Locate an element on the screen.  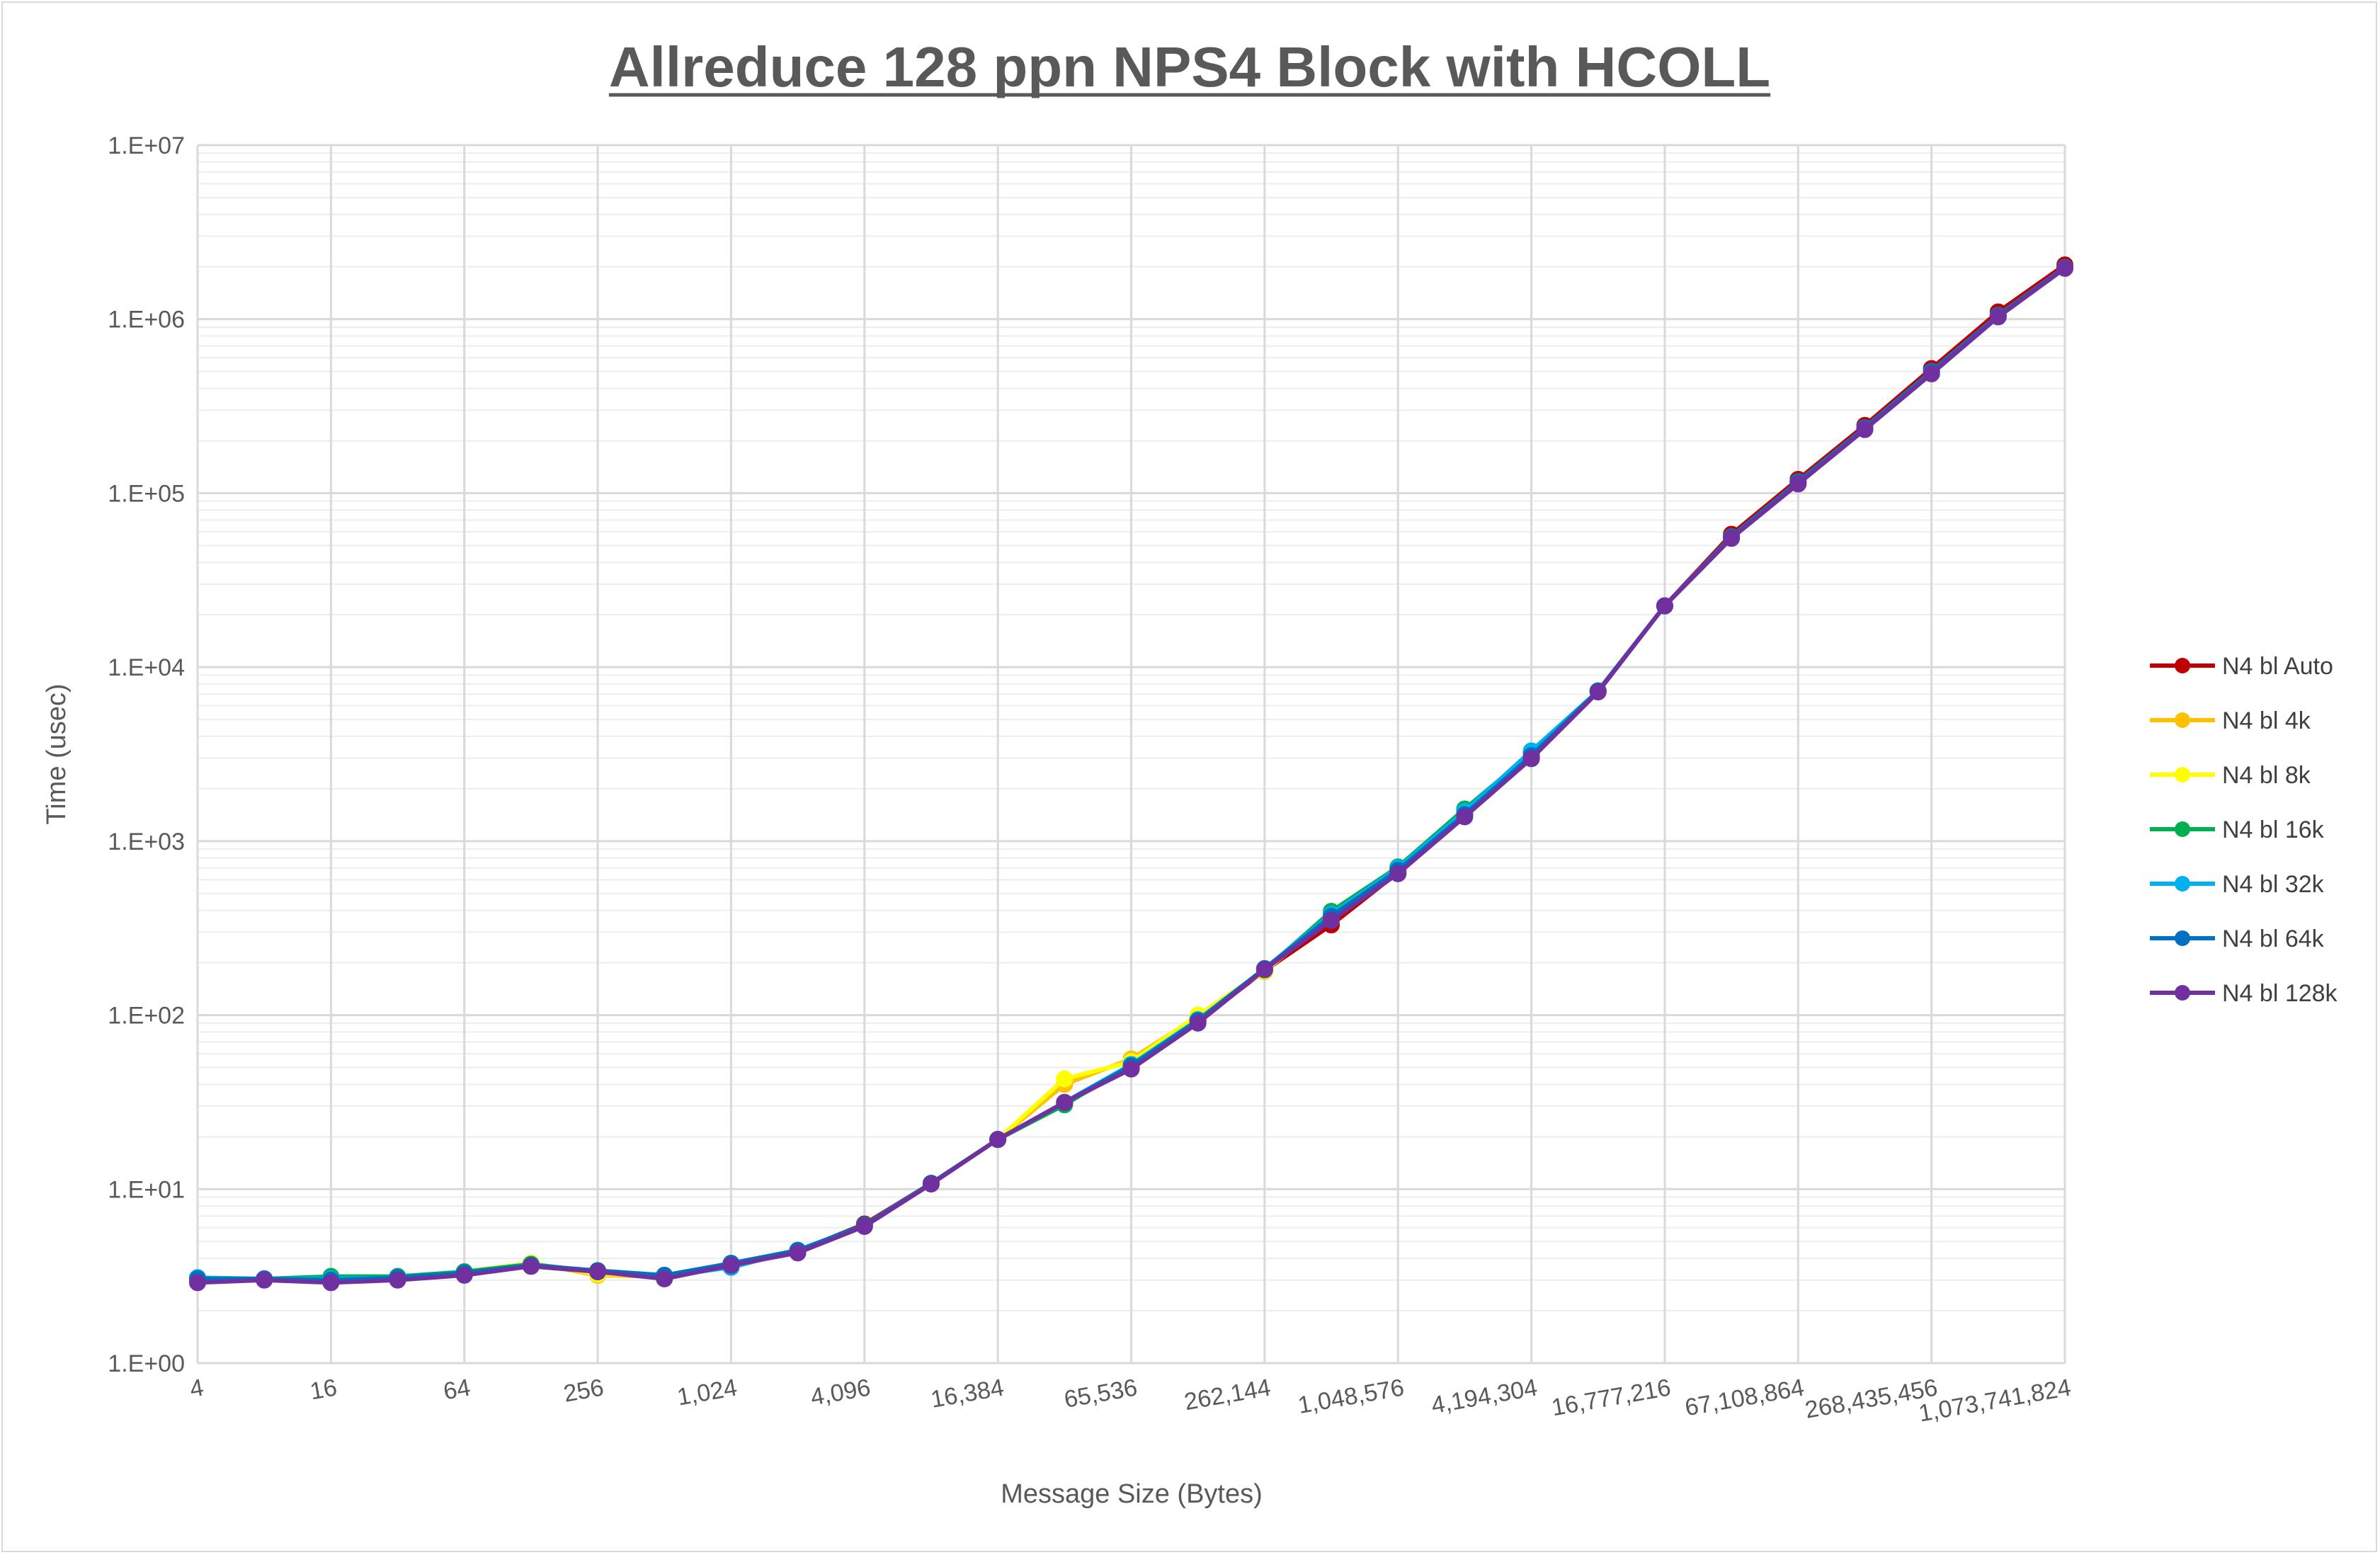
x-tick-label: 4 is located at coordinates (197, 1388).